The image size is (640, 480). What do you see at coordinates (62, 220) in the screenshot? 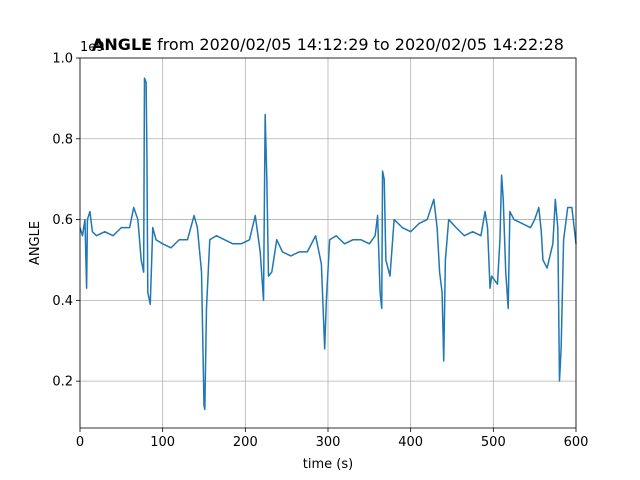
I see `y-tick-label: 0.6` at bounding box center [62, 220].